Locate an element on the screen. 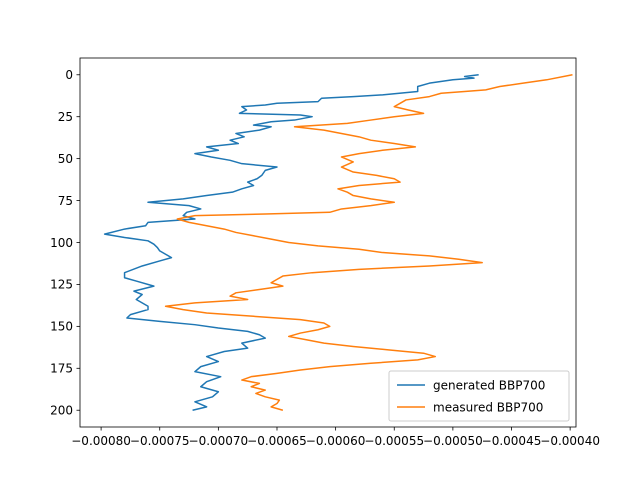 This screenshot has width=640, height=480. legend: generated BBP700 measured BBP700 is located at coordinates (479, 396).